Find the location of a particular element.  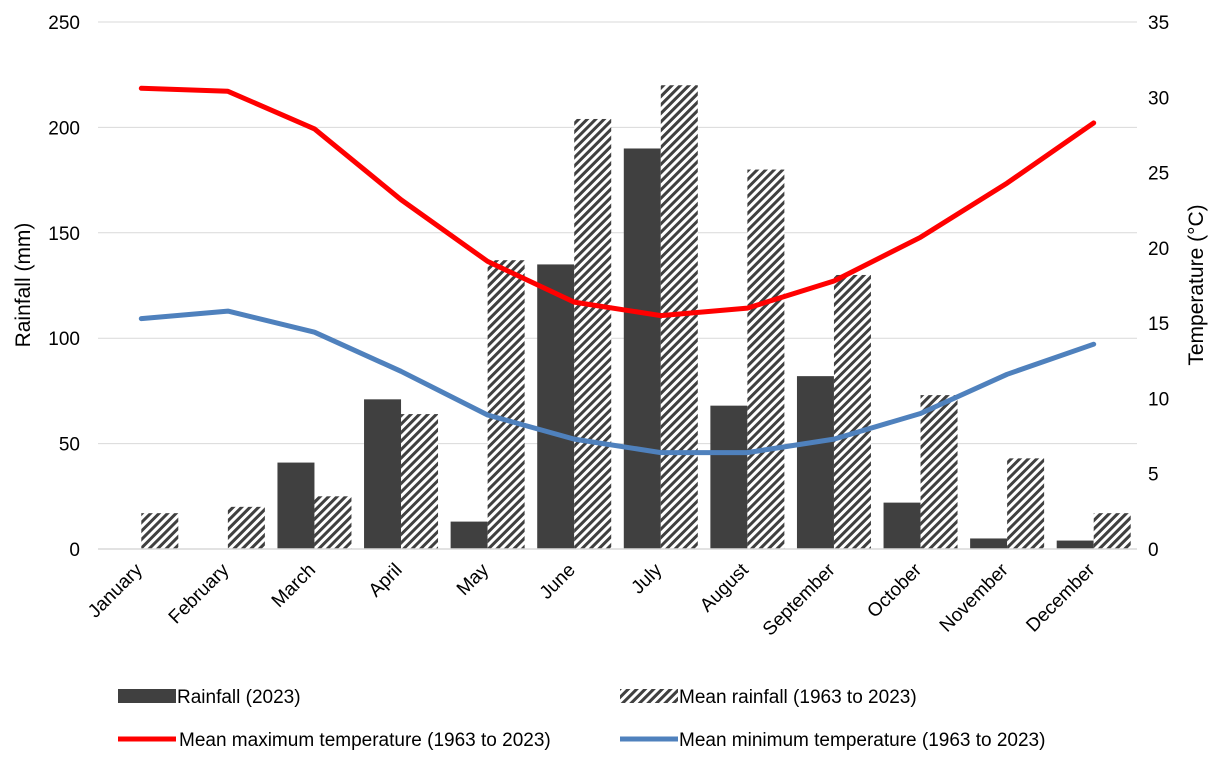

y-axis-title: Rainfall (mm) is located at coordinates (23, 285).